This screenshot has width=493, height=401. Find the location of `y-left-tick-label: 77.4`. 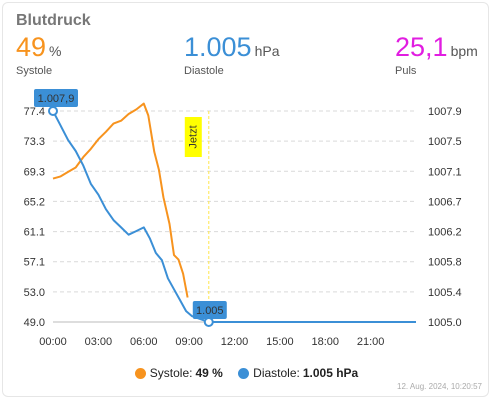

y-left-tick-label: 77.4 is located at coordinates (34, 112).